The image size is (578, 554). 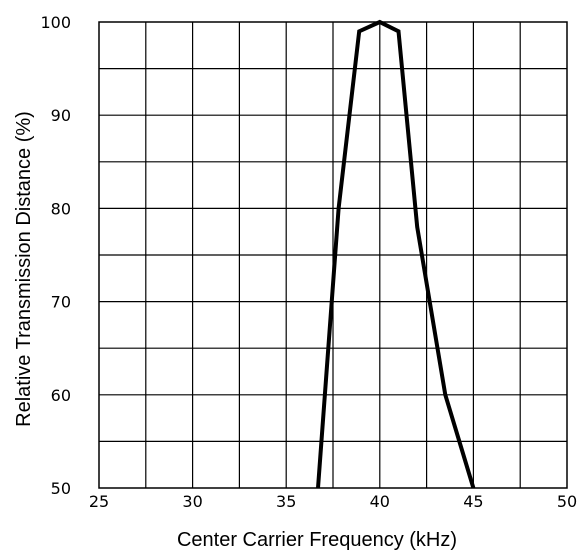 I want to click on y-tick-label: 100, so click(x=55, y=22).